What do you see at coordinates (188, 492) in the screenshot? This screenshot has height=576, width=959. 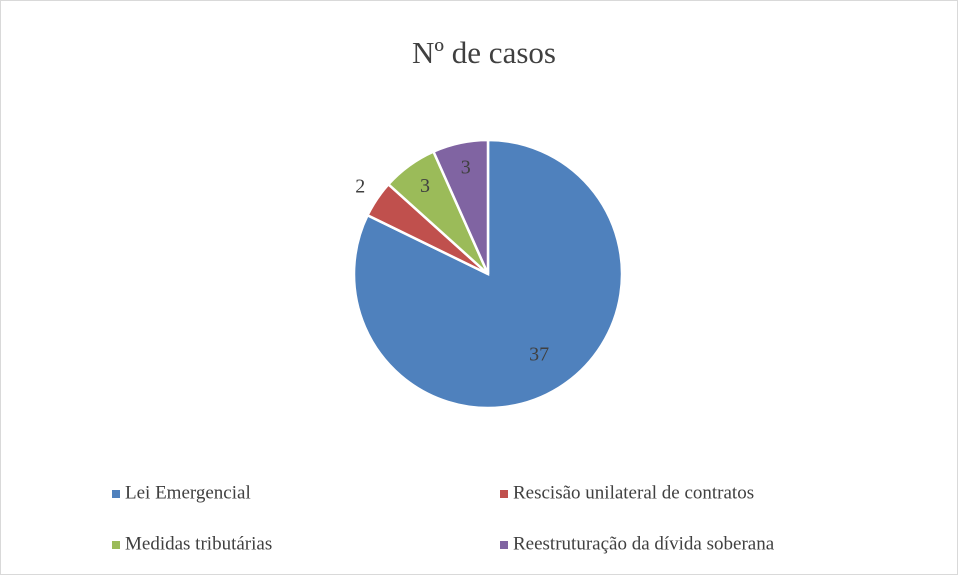 I see `legend-label: Lei Emergencial` at bounding box center [188, 492].